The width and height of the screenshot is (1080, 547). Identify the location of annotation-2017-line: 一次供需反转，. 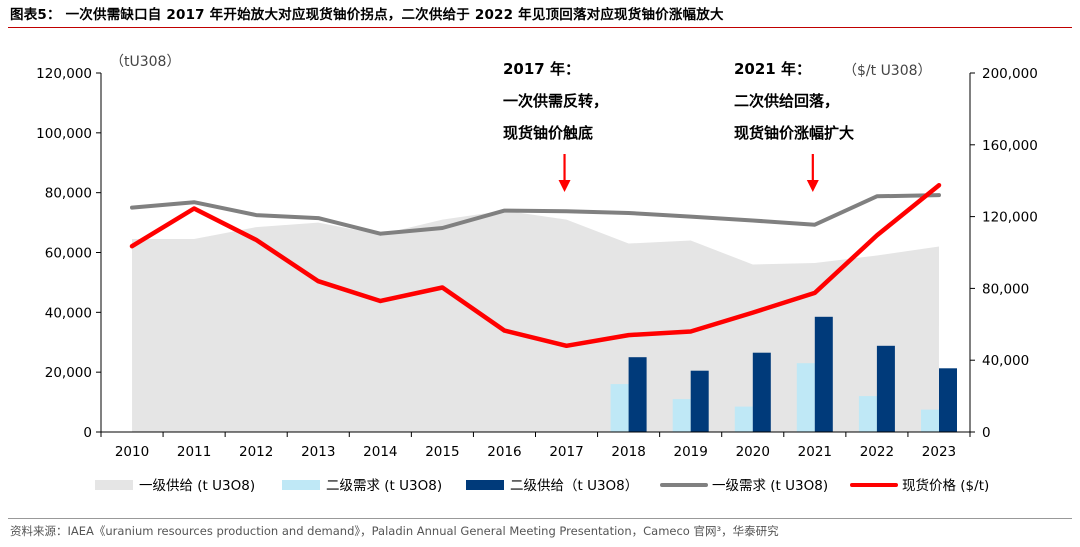
(555, 101).